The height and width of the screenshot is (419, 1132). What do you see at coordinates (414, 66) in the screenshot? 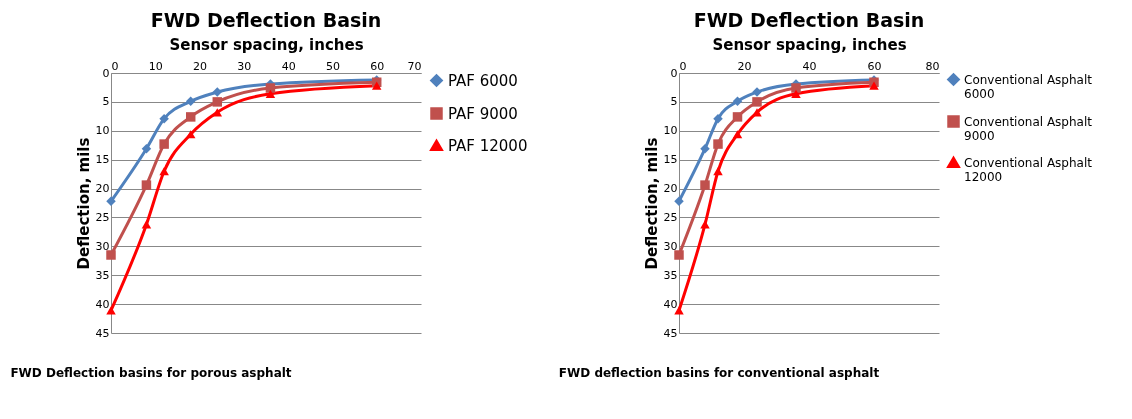
I see `x-tick-label: 70` at bounding box center [414, 66].